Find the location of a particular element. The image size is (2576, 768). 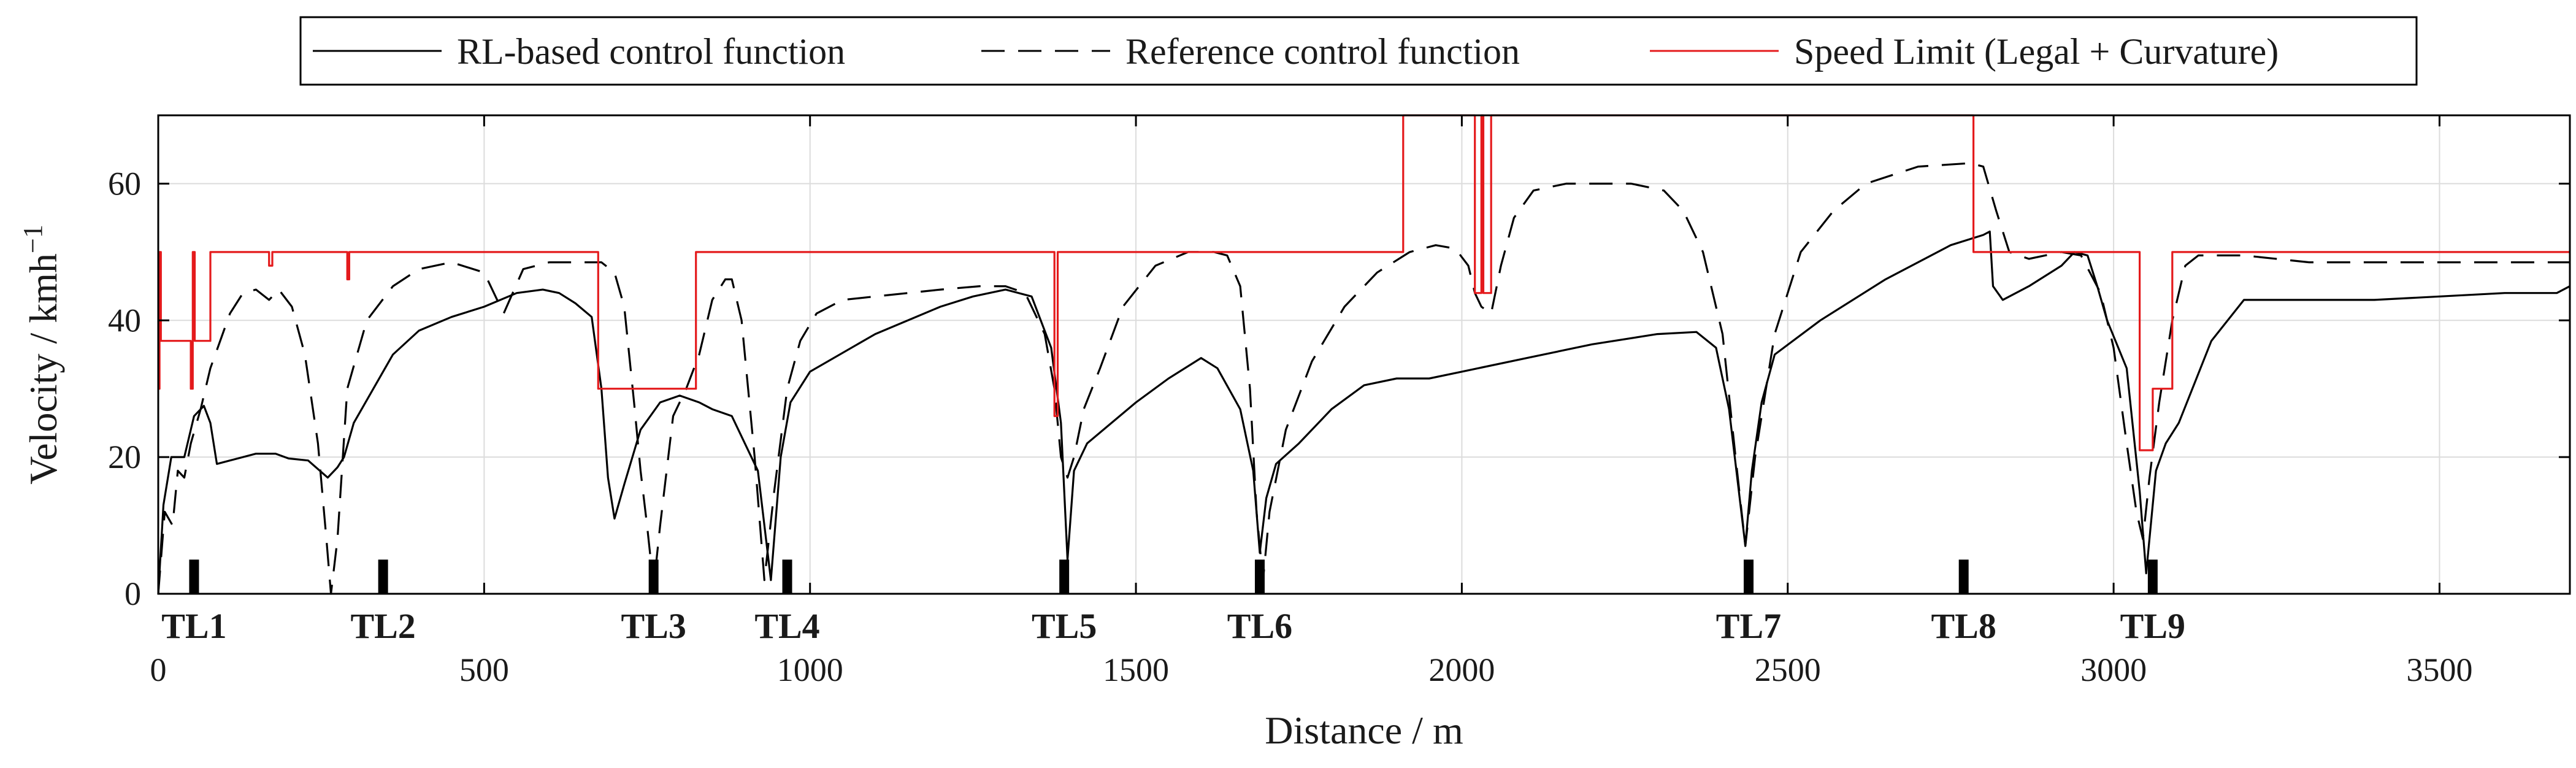

x-axis-label: Distance / m is located at coordinates (1364, 730).